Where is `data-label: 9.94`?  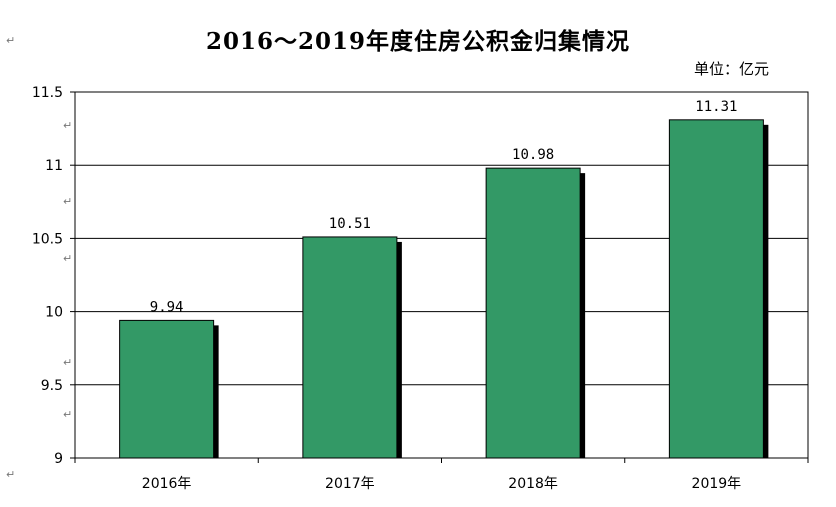 data-label: 9.94 is located at coordinates (167, 307).